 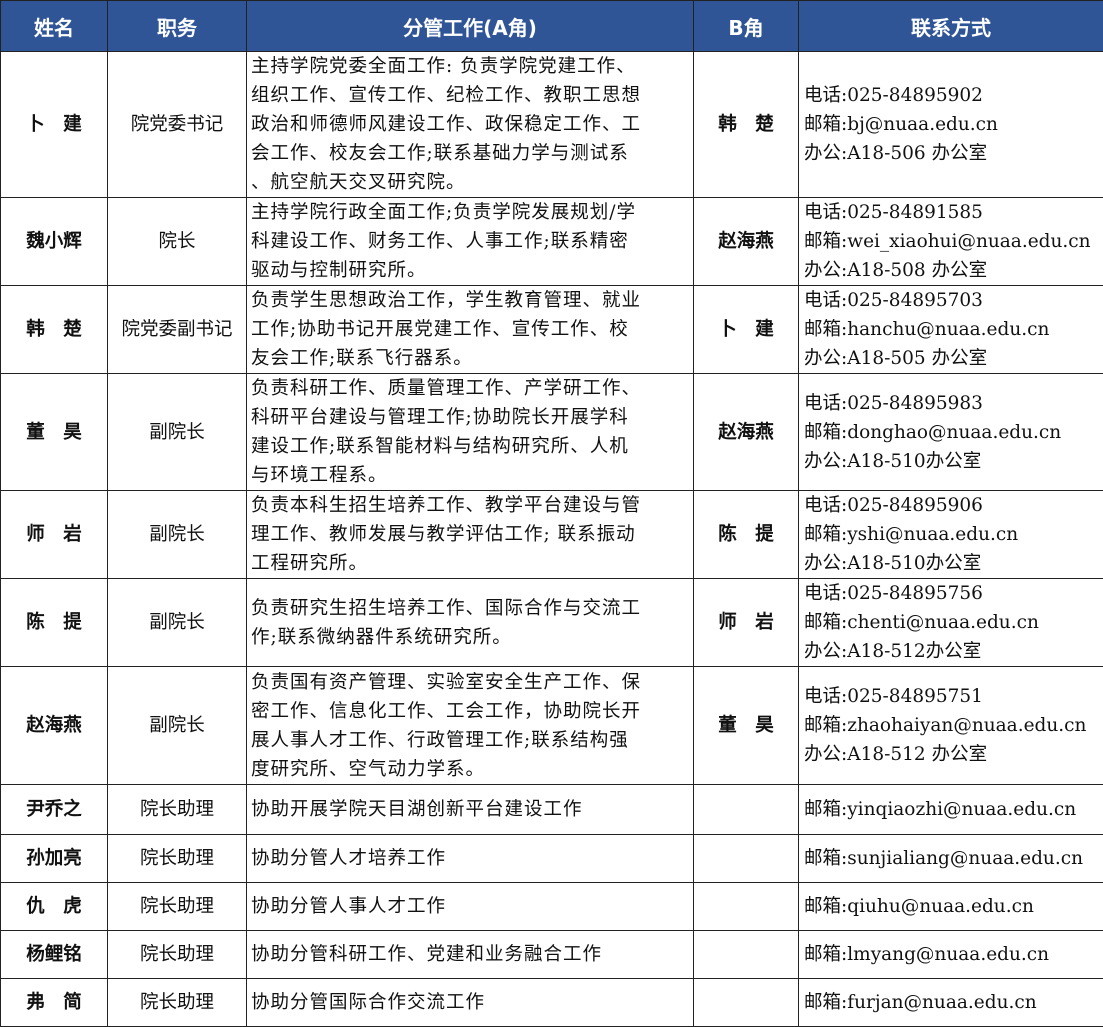 I want to click on work-line: 协助分管科研工作、党建和业务融合工作, so click(x=470, y=954).